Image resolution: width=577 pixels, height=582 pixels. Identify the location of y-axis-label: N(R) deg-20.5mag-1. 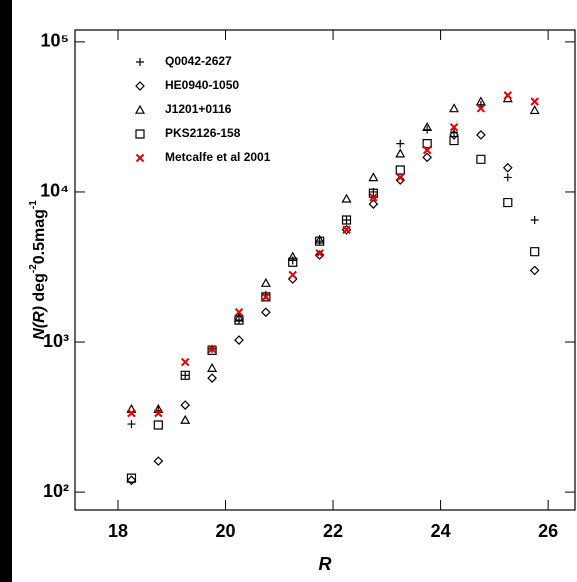
(38, 270).